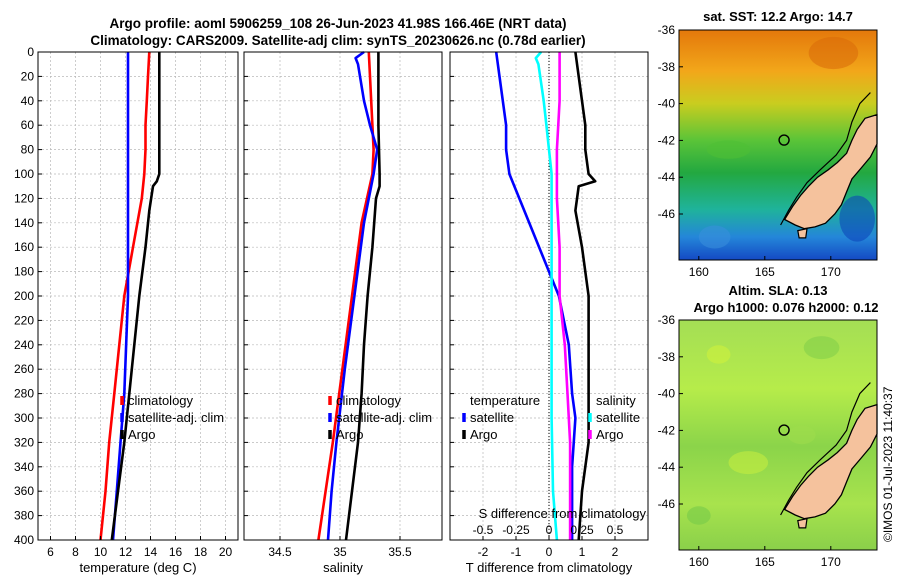 This screenshot has height=580, width=900. I want to click on series-temperature-satellite, so click(535, 295).